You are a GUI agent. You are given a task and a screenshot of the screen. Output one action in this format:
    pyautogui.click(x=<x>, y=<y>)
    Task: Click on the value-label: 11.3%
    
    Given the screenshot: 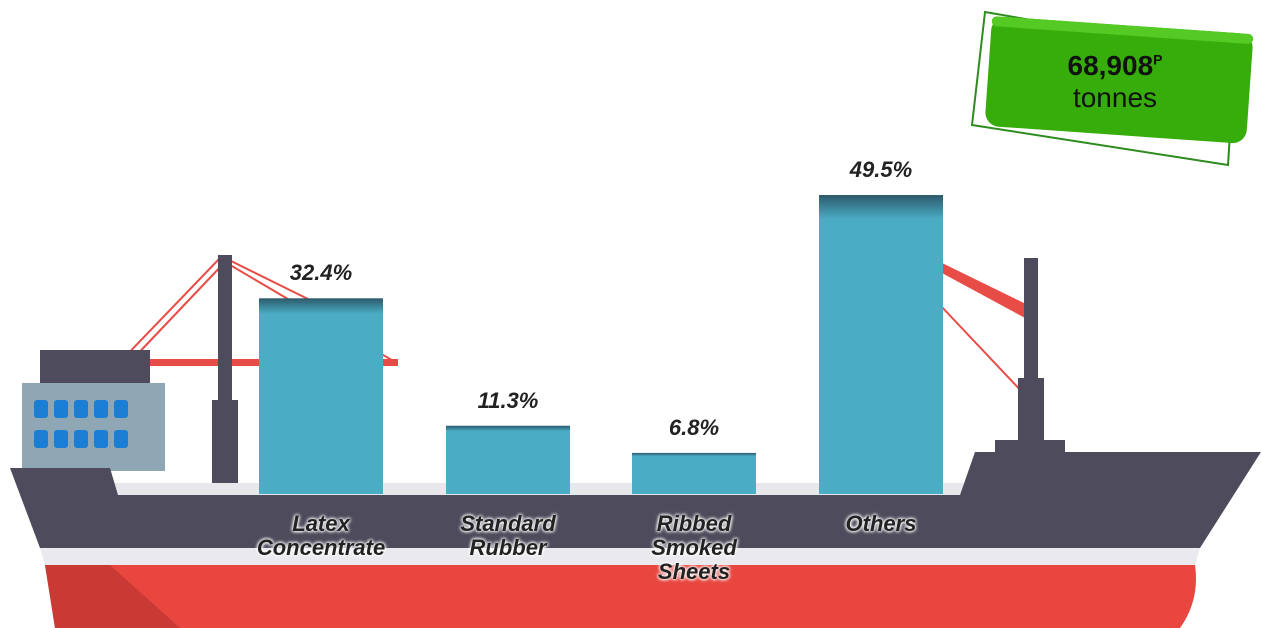 What is the action you would take?
    pyautogui.click(x=508, y=400)
    